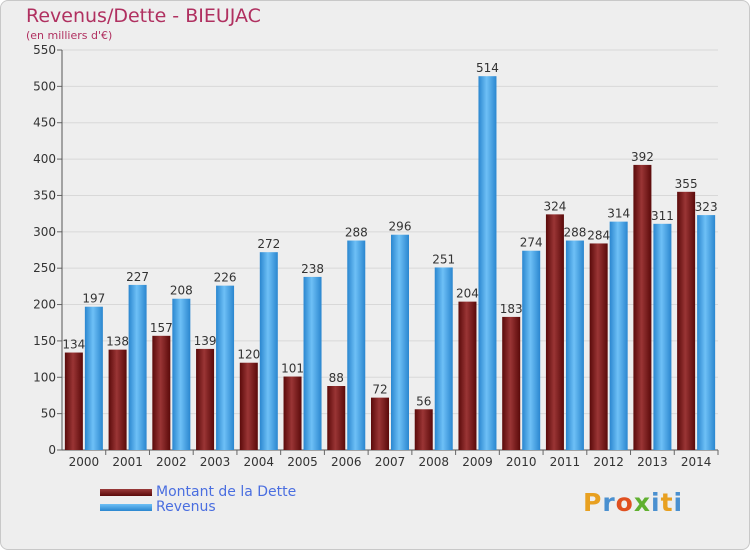 The width and height of the screenshot is (750, 550). What do you see at coordinates (226, 492) in the screenshot?
I see `legend-label-dette: Montant de la Dette` at bounding box center [226, 492].